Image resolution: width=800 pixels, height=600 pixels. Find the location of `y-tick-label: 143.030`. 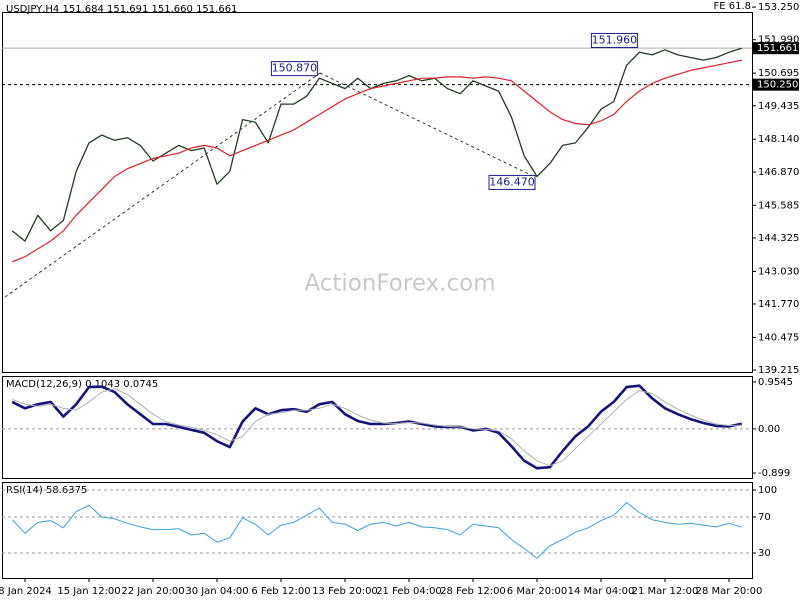

y-tick-label: 143.030 is located at coordinates (778, 271).